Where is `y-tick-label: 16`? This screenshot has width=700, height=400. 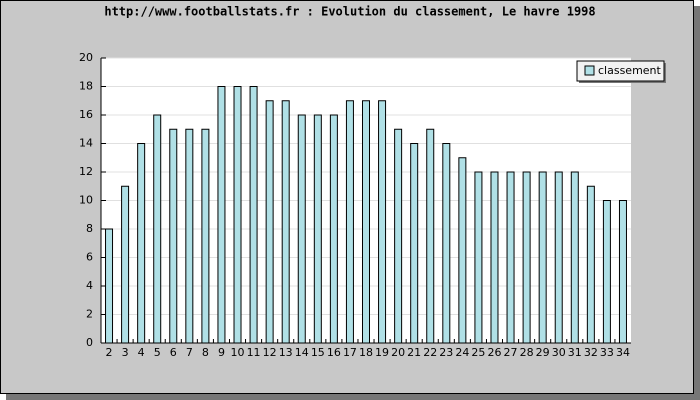
y-tick-label: 16 is located at coordinates (86, 114).